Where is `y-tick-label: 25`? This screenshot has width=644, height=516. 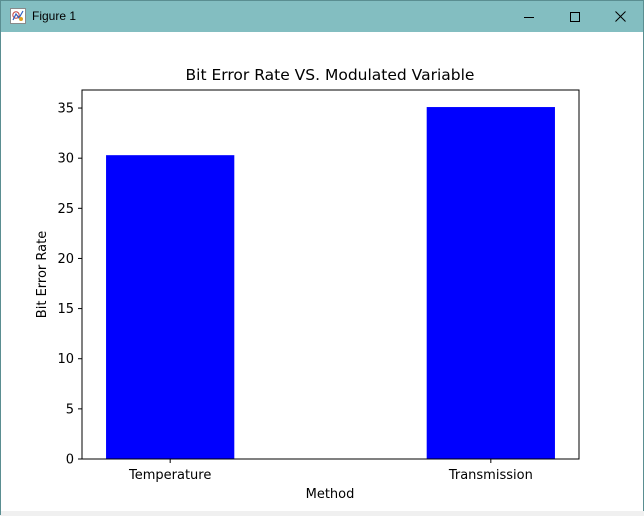
y-tick-label: 25 is located at coordinates (65, 209).